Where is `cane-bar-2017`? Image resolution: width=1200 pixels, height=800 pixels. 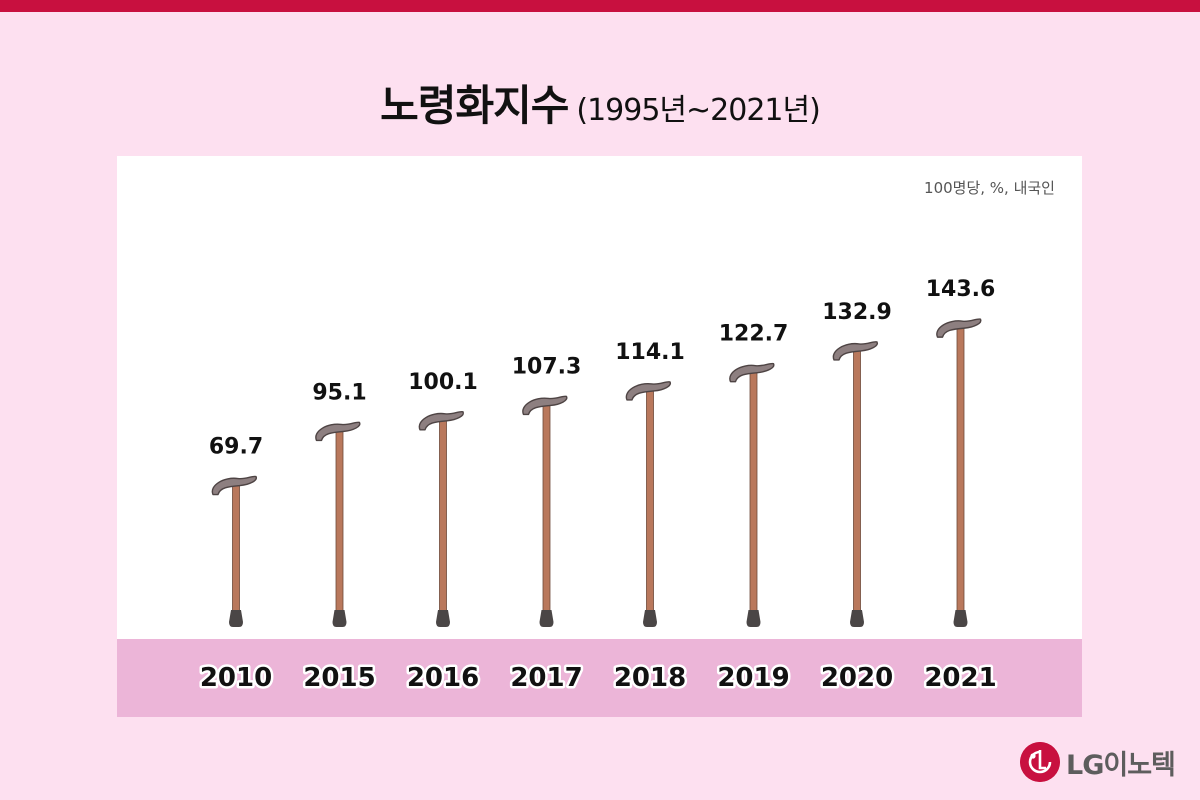 cane-bar-2017 is located at coordinates (545, 511).